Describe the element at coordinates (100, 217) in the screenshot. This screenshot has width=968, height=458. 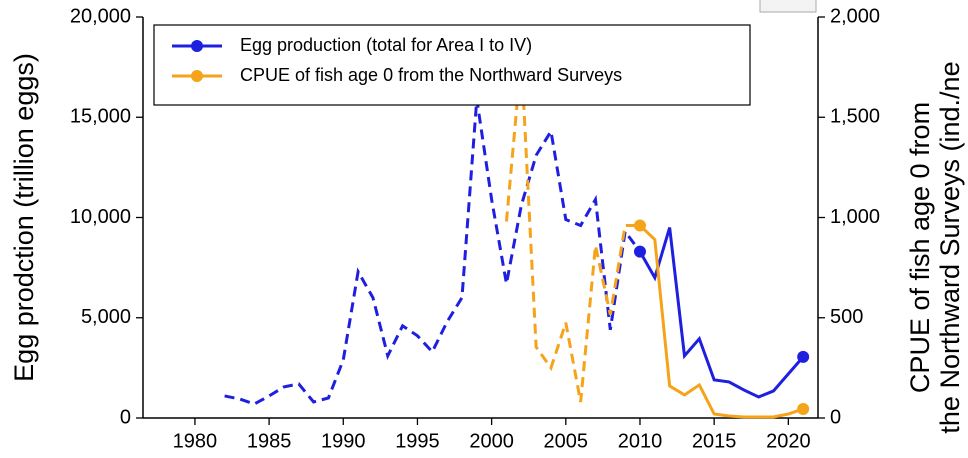
I see `y-tick-label: 10,000` at that location.